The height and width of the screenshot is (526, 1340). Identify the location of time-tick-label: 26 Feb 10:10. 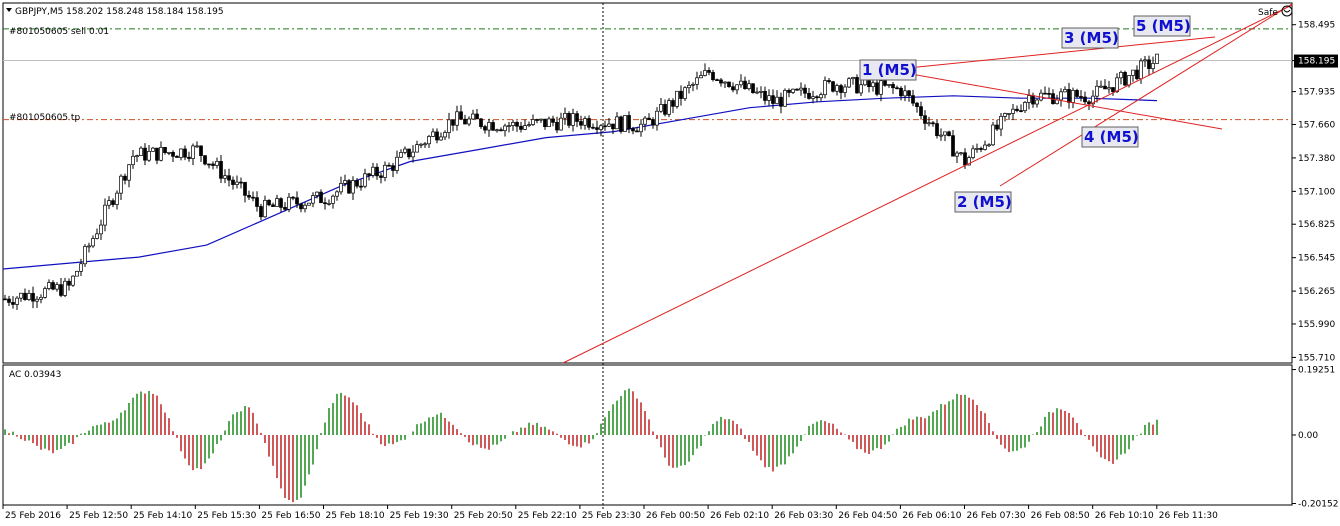
(1124, 516).